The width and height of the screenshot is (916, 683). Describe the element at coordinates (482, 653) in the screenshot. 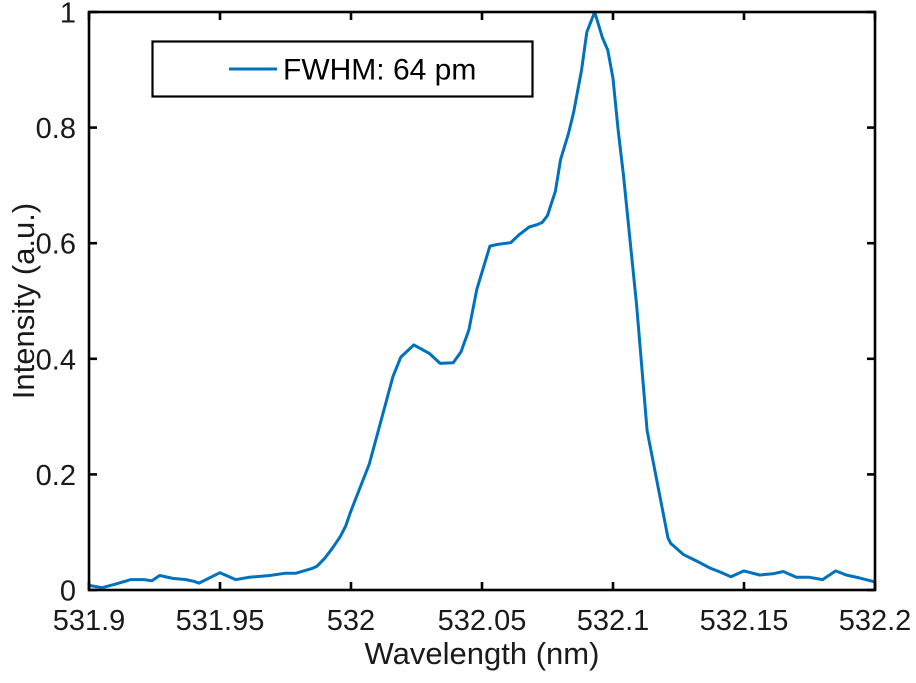

I see `x-axis-title: Wavelength (nm)` at that location.